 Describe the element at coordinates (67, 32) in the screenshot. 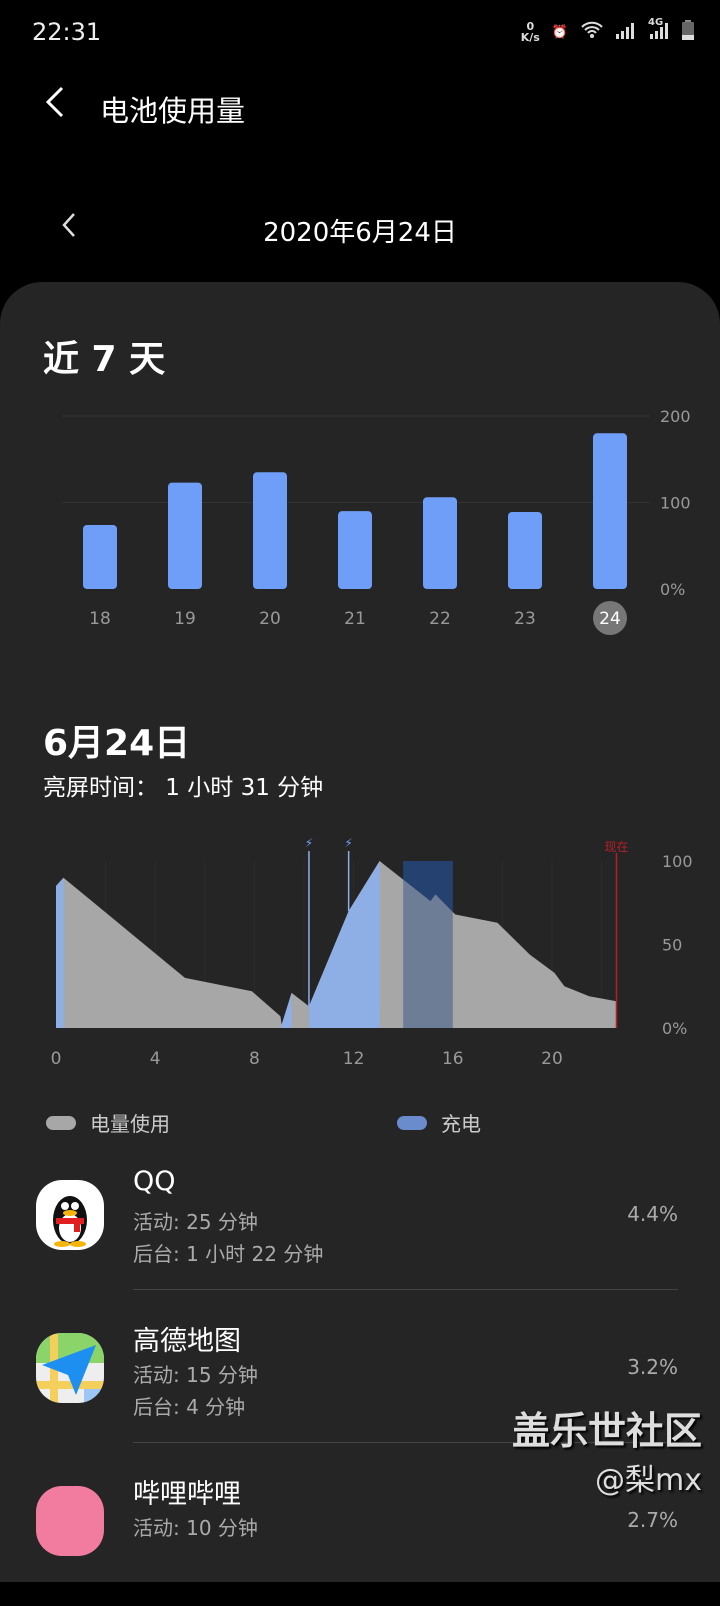

I see `status-time: 22:31` at that location.